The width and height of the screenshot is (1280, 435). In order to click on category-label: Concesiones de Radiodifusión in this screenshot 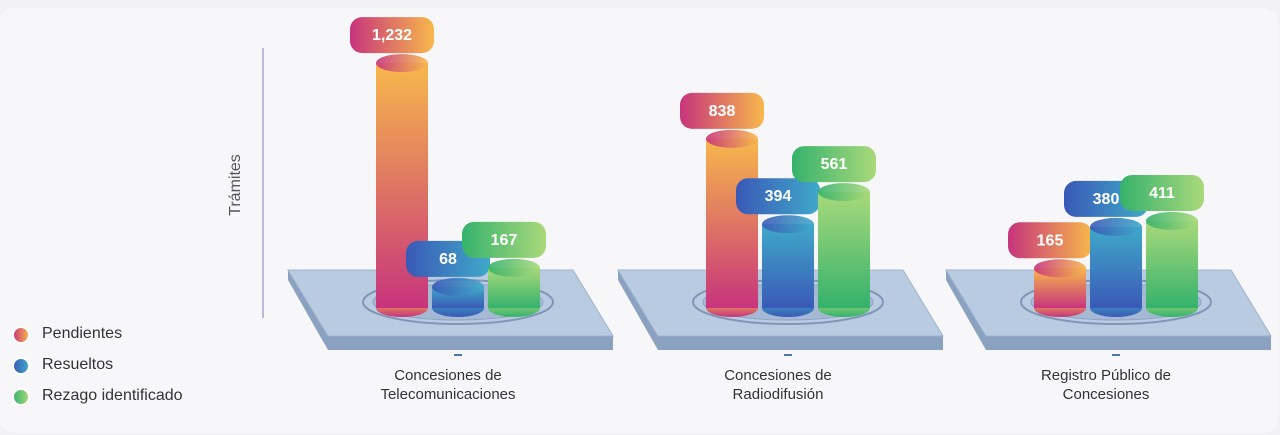, I will do `click(778, 385)`.